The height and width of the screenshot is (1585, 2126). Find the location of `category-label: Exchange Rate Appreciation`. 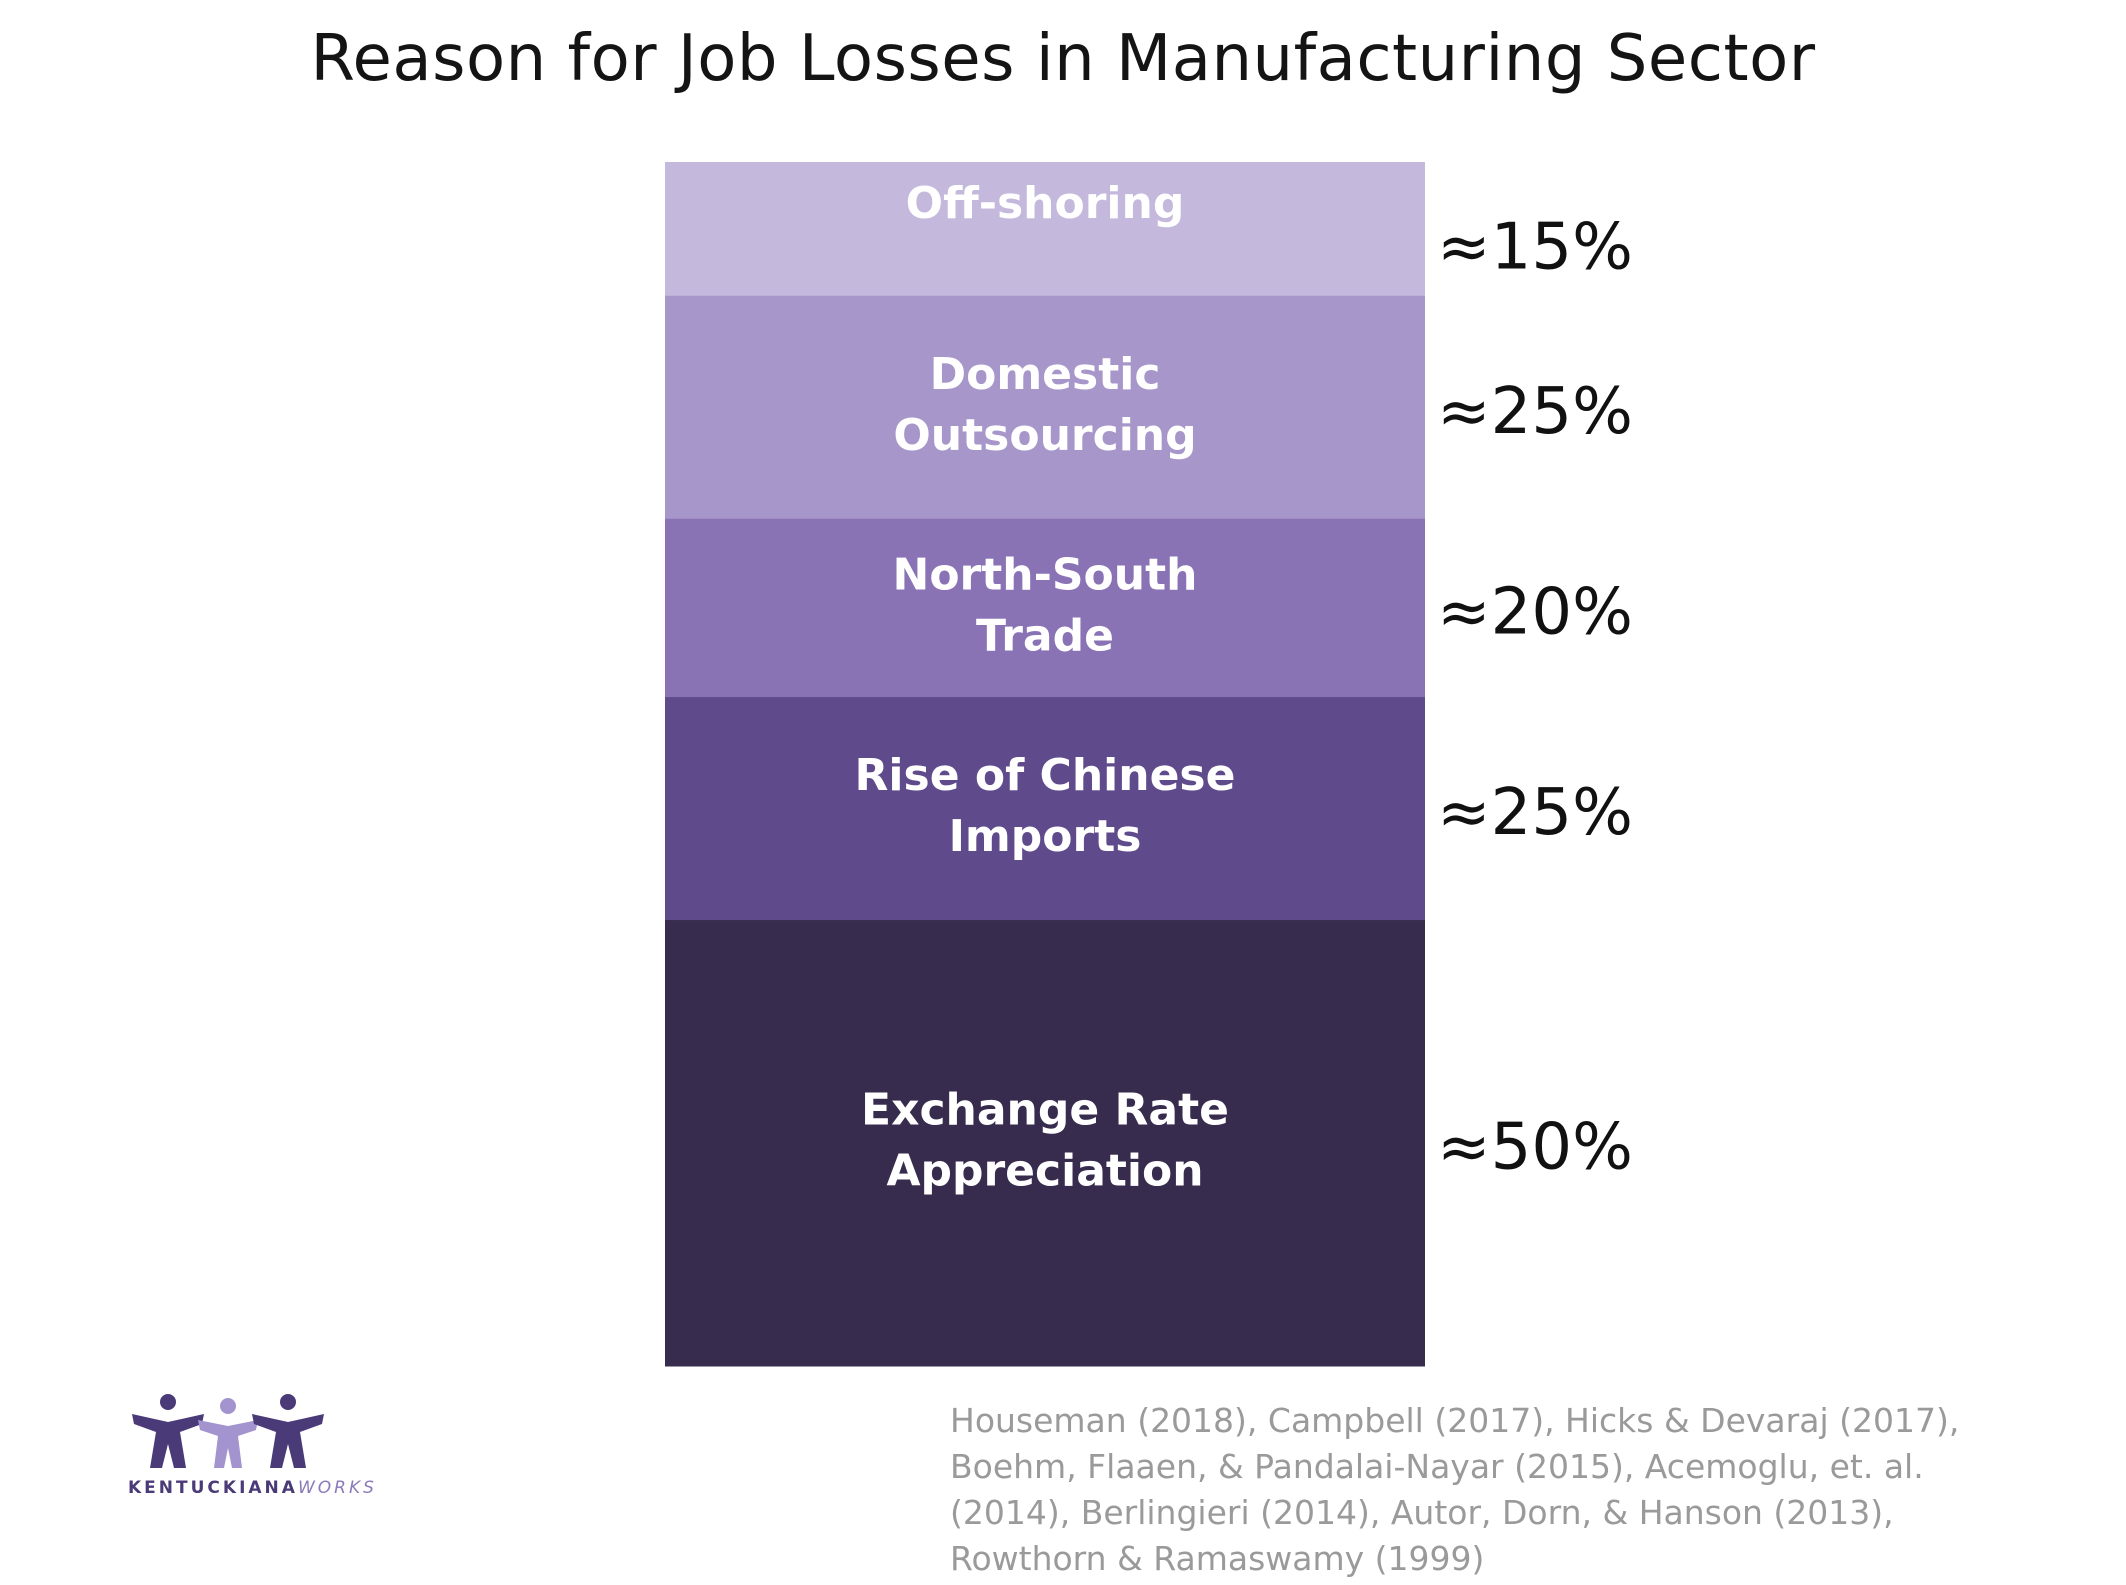

category-label: Exchange Rate Appreciation is located at coordinates (1045, 1141).